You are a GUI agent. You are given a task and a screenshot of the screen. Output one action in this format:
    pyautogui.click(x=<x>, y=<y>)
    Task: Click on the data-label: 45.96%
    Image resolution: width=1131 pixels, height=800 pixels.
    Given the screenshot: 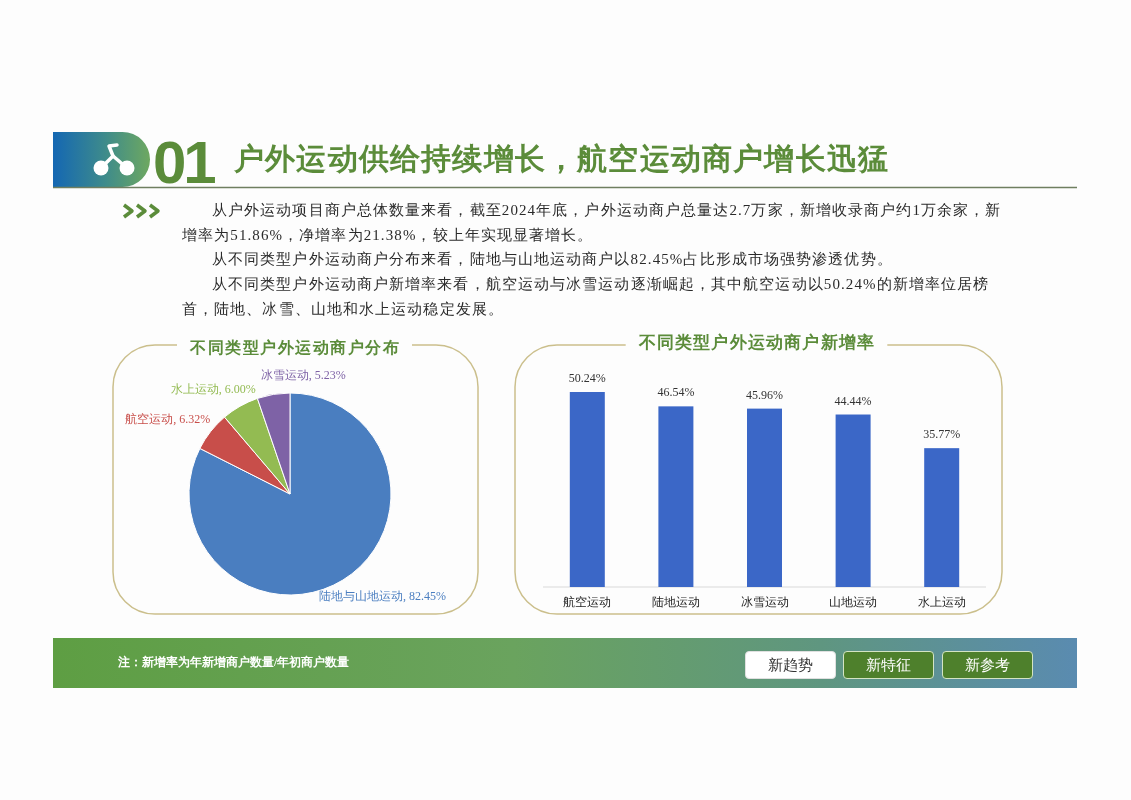 What is the action you would take?
    pyautogui.click(x=764, y=394)
    